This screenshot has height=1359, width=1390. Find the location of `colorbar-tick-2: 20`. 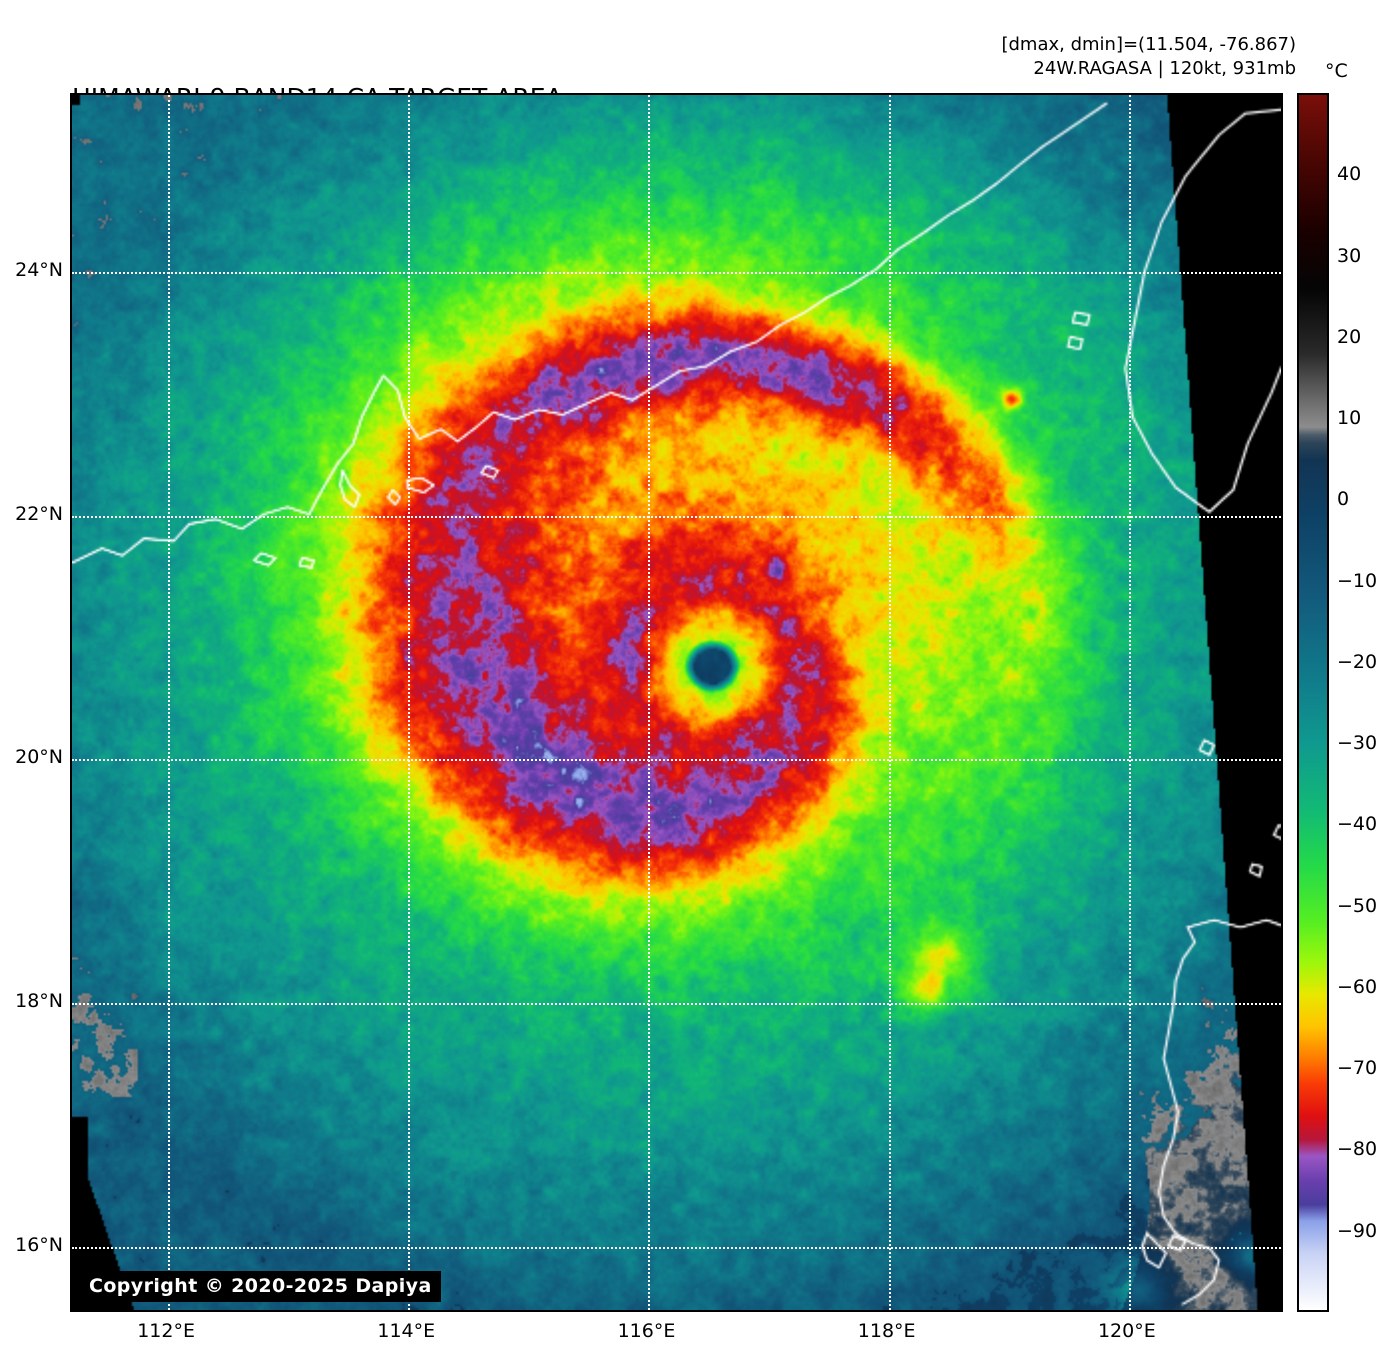

colorbar-tick-2: 20 is located at coordinates (1349, 336).